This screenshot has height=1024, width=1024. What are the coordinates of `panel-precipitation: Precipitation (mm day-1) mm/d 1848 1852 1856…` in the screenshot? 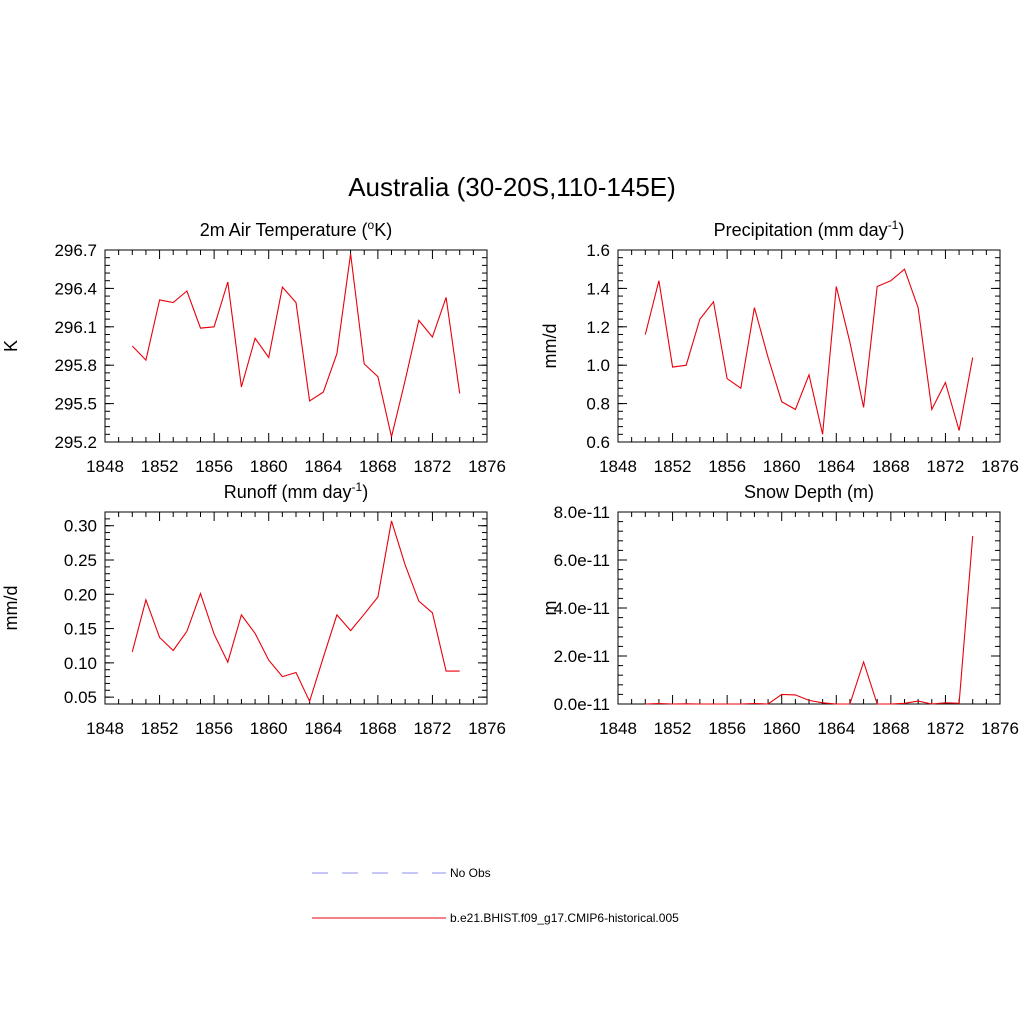 It's located at (779, 347).